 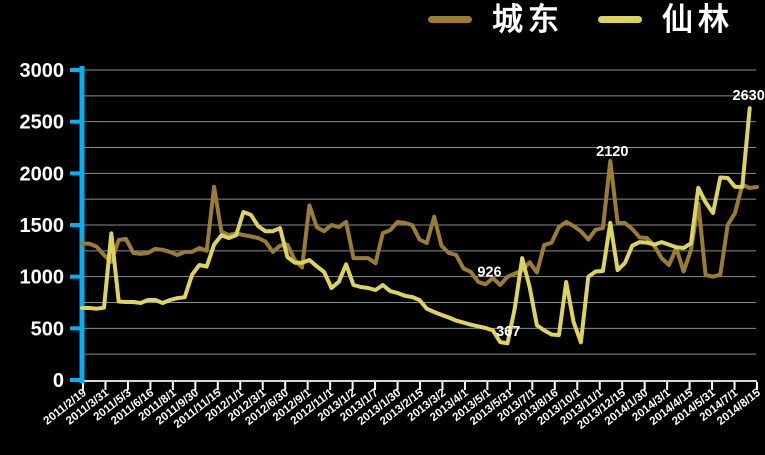 What do you see at coordinates (620, 19) in the screenshot?
I see `legend-swatch-xianlin-icon` at bounding box center [620, 19].